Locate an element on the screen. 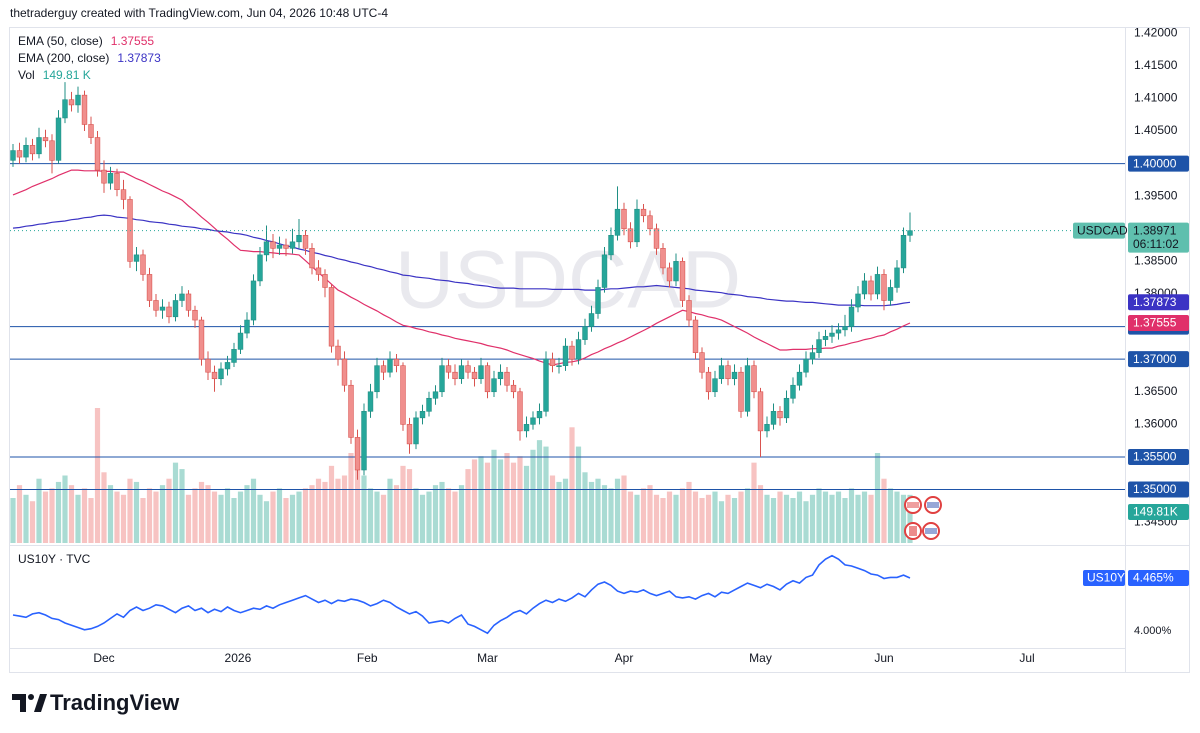 The width and height of the screenshot is (1200, 733). level-tag: 1.35500 is located at coordinates (1155, 457).